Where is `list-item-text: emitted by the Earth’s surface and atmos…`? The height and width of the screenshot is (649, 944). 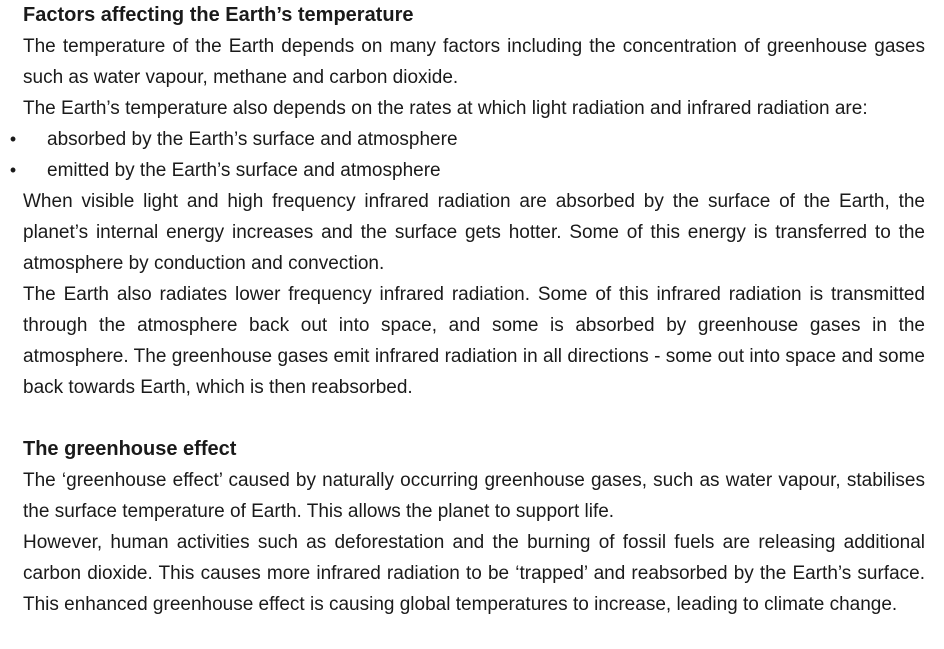 list-item-text: emitted by the Earth’s surface and atmos… is located at coordinates (244, 170).